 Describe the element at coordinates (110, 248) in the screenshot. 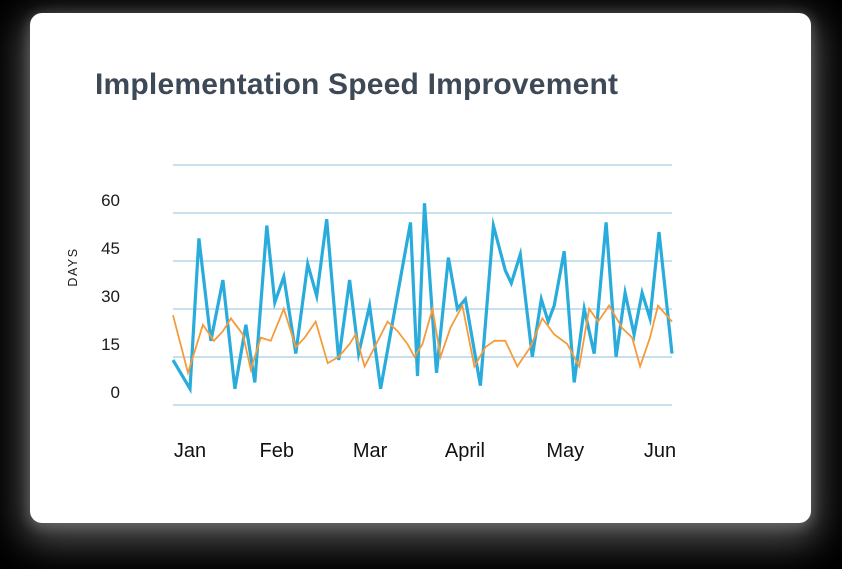

I see `y-tick-label: 45` at that location.